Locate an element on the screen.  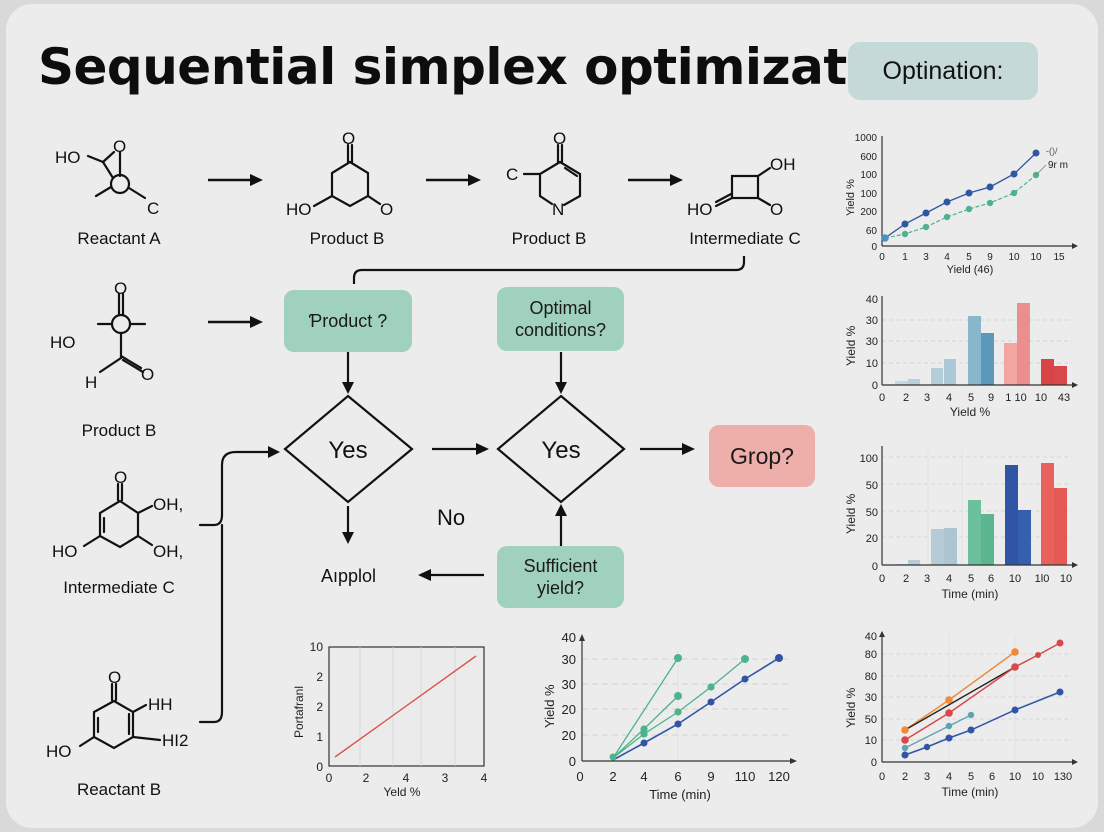
optimal-conditions-box: Optimal conditions? is located at coordinates (560, 319).